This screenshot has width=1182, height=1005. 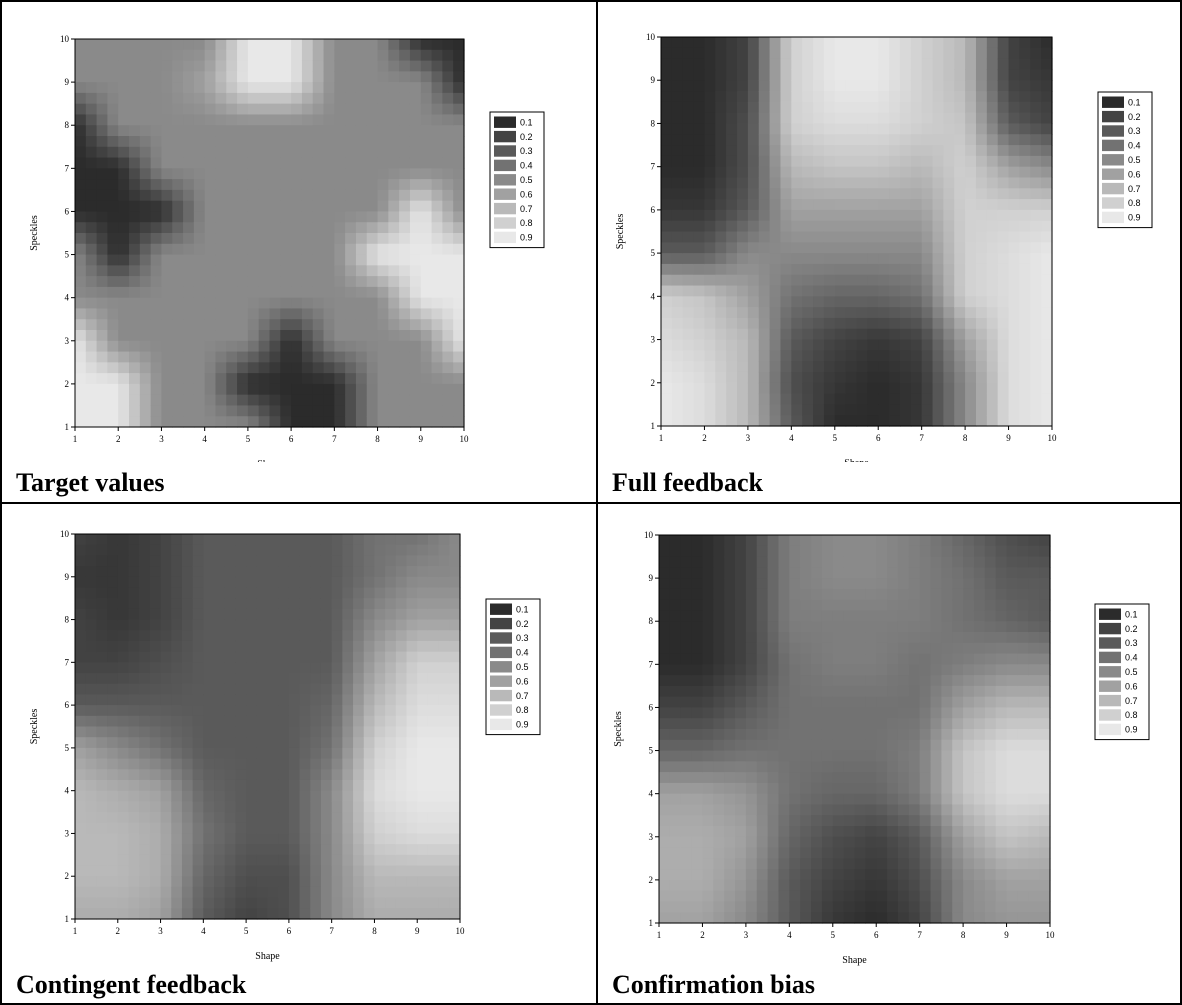 What do you see at coordinates (653, 383) in the screenshot?
I see `y-tick-label: 2` at bounding box center [653, 383].